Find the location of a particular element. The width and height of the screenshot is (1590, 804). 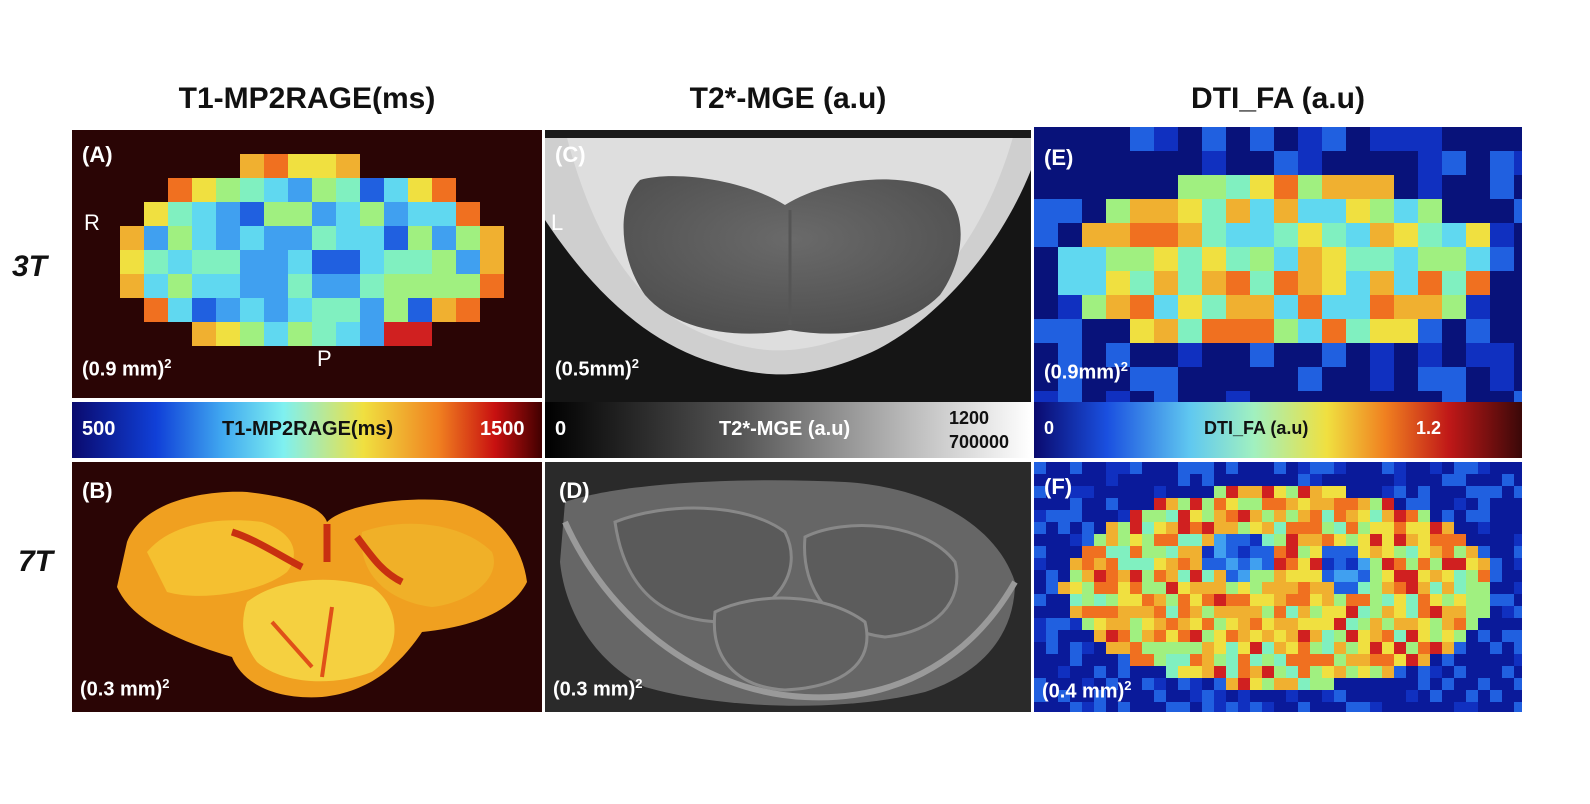

panel-f-label: (F) is located at coordinates (1058, 486).